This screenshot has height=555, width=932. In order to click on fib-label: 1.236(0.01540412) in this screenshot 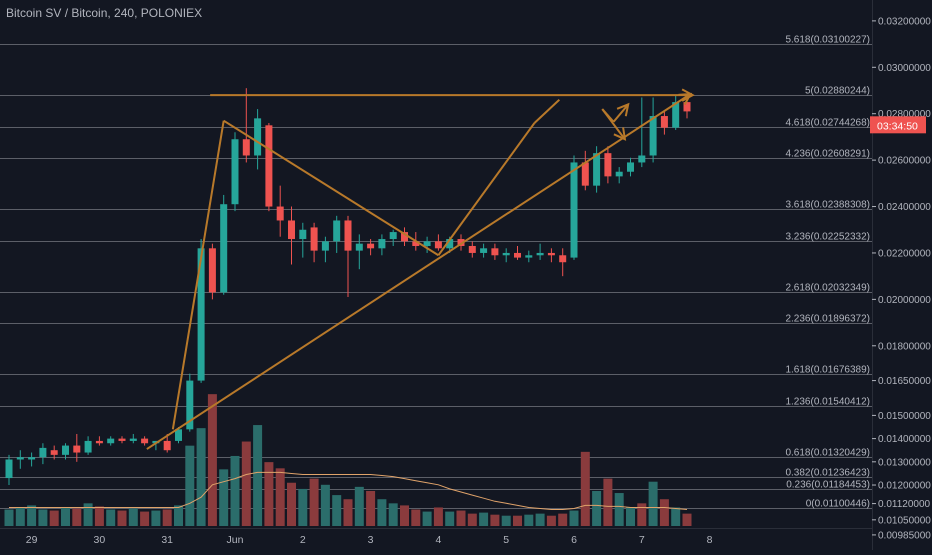, I will do `click(827, 402)`.